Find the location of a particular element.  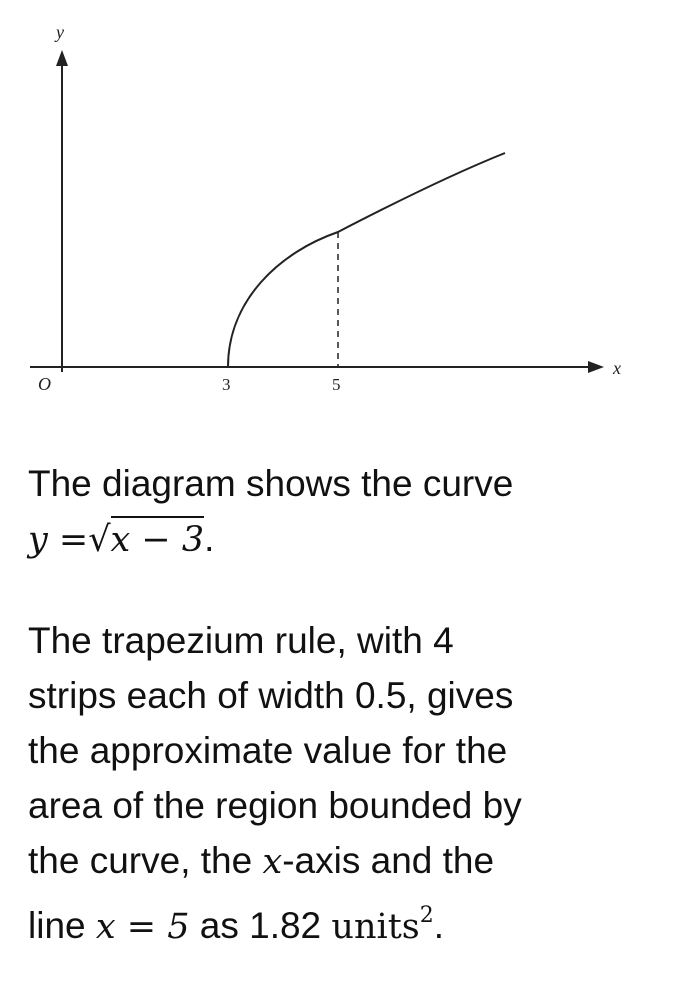

paragraph: The diagram shows the curve y =√x − 3. is located at coordinates (348, 511).